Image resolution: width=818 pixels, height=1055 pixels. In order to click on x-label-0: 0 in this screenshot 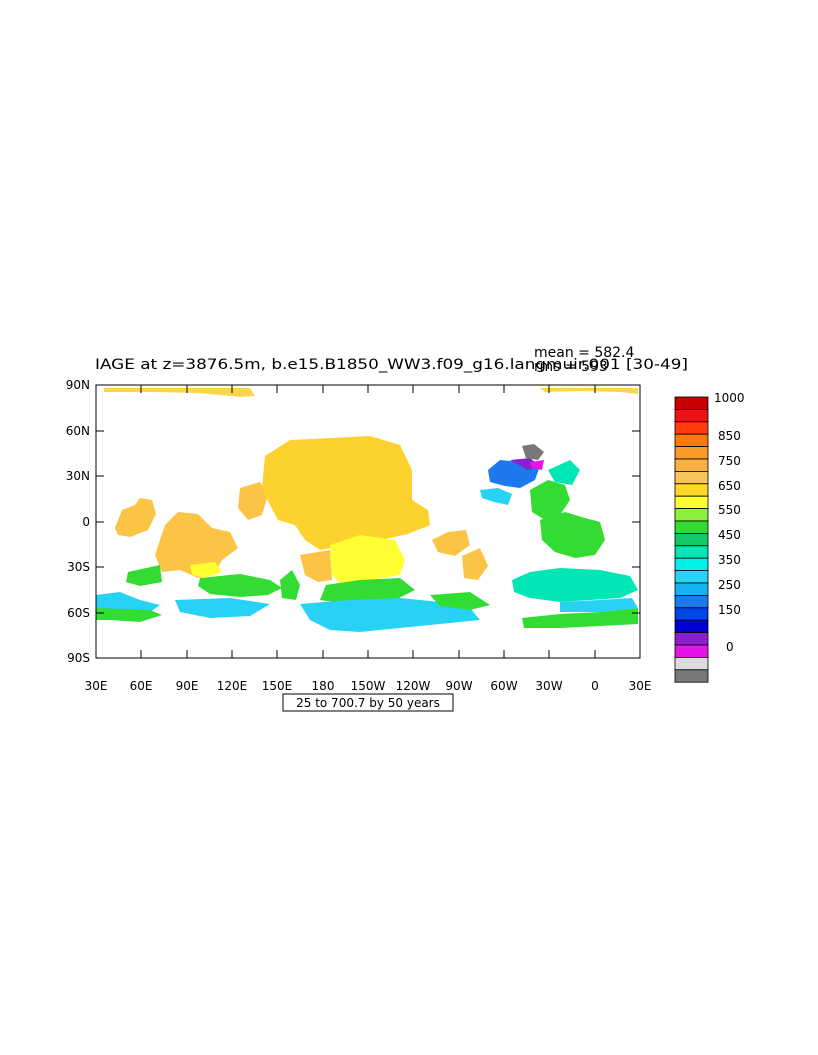, I will do `click(595, 686)`.